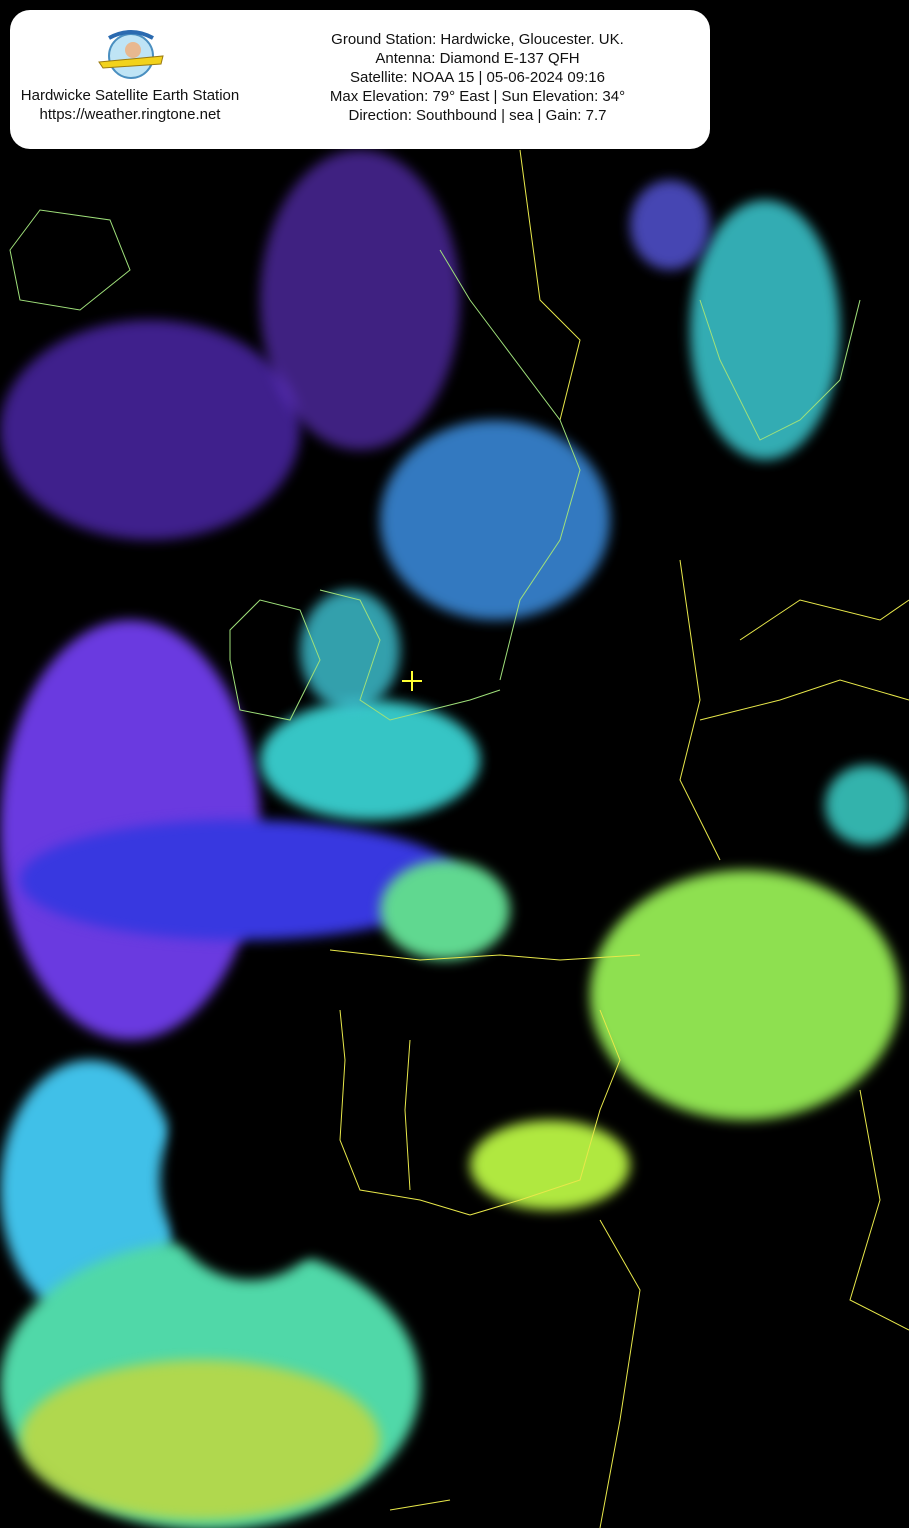 This screenshot has width=909, height=1528. What do you see at coordinates (131, 54) in the screenshot?
I see `phobic-flyer-logo` at bounding box center [131, 54].